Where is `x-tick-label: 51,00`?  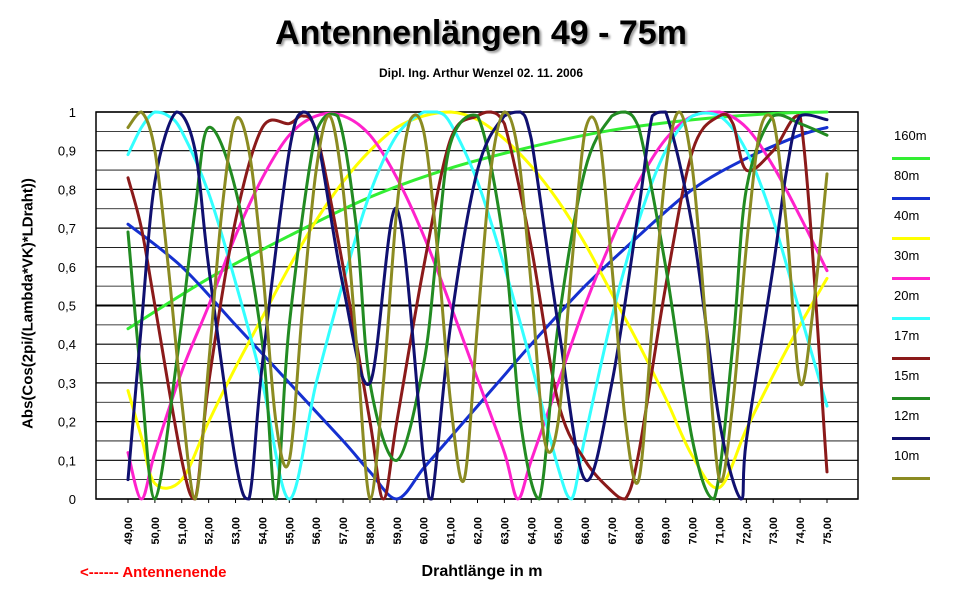 x-tick-label: 51,00 is located at coordinates (183, 531).